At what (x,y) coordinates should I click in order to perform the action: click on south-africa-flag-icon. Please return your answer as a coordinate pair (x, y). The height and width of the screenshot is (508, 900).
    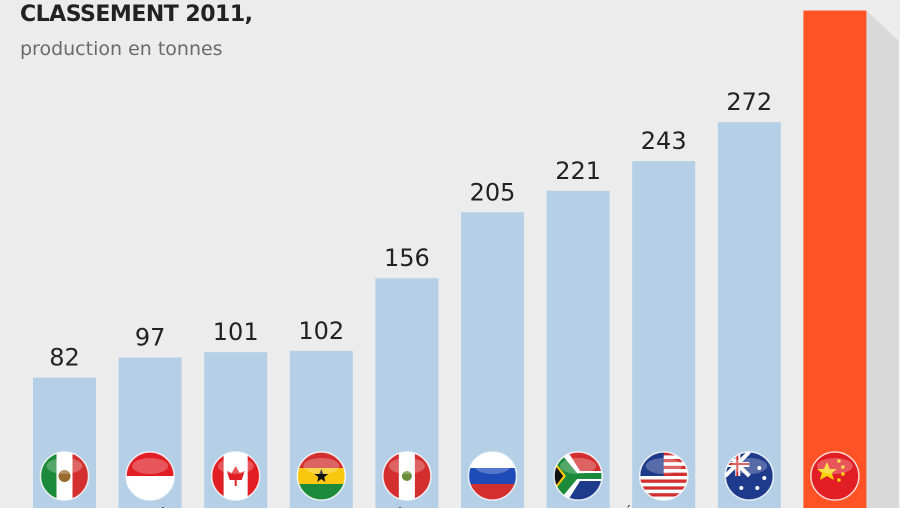
    Looking at the image, I should click on (578, 476).